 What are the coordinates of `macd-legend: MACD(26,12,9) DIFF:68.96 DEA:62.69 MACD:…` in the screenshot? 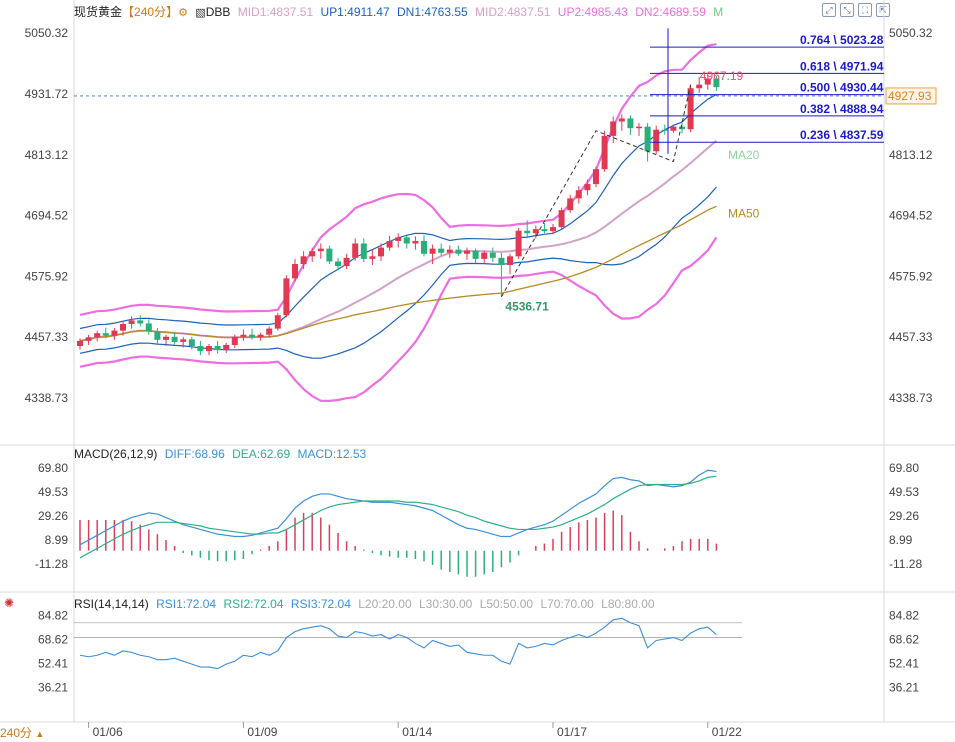 It's located at (220, 454).